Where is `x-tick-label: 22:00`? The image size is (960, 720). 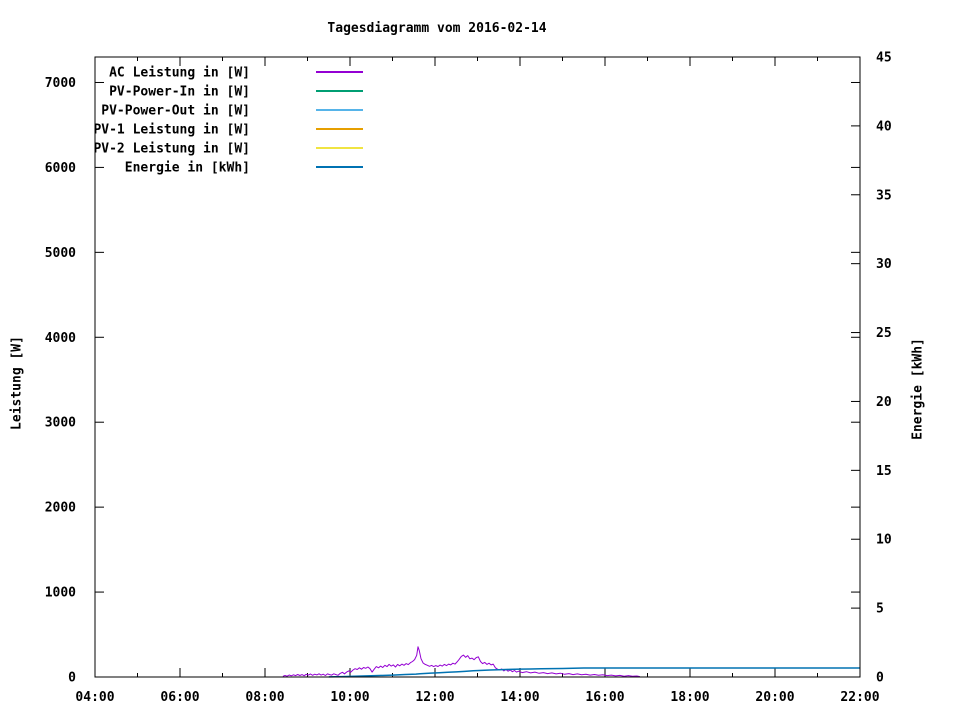 x-tick-label: 22:00 is located at coordinates (859, 697).